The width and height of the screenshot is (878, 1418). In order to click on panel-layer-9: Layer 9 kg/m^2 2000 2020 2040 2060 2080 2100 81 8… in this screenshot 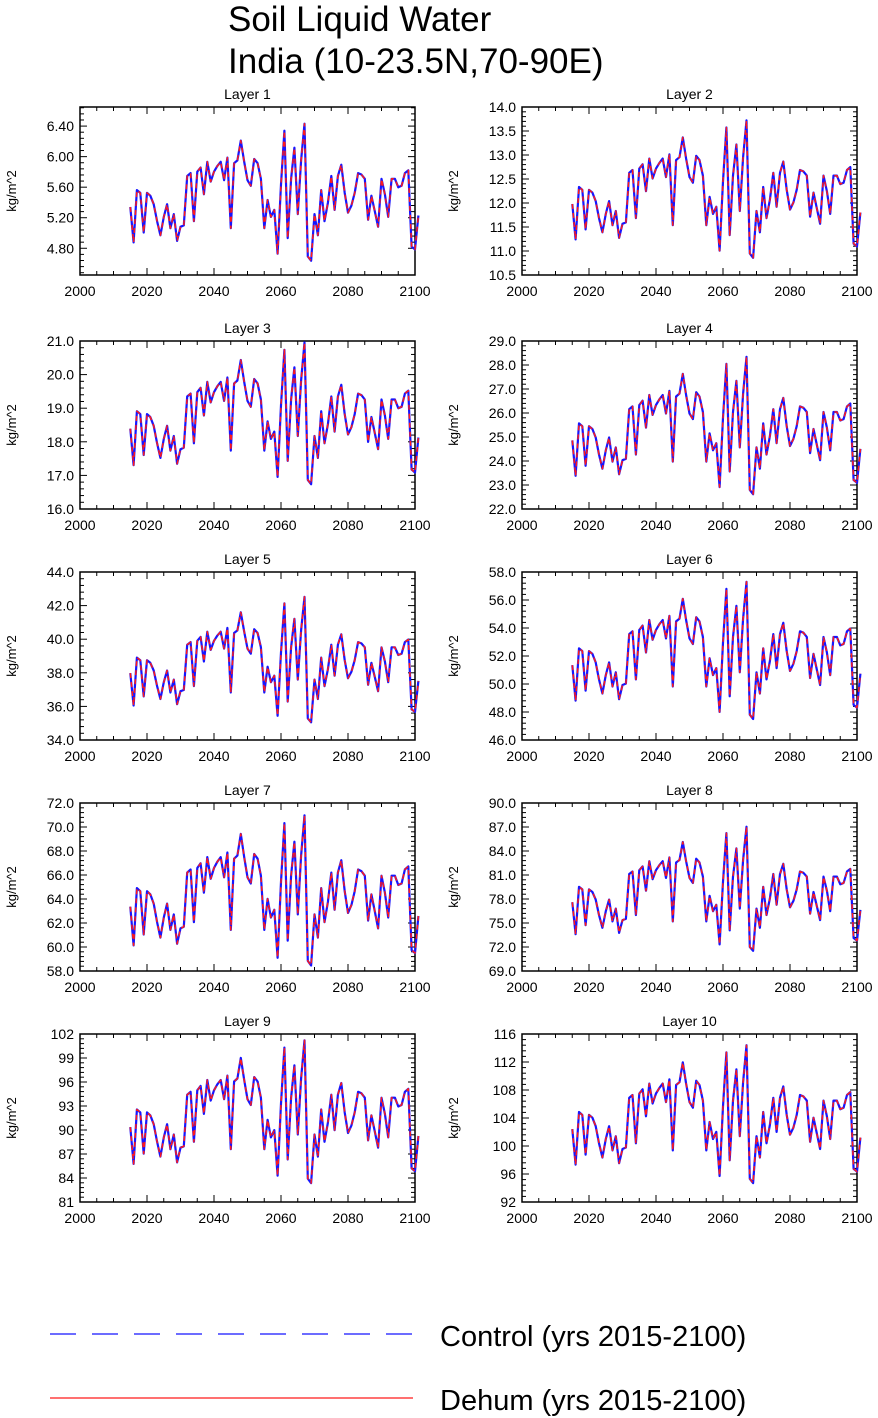, I will do `click(217, 1119)`.